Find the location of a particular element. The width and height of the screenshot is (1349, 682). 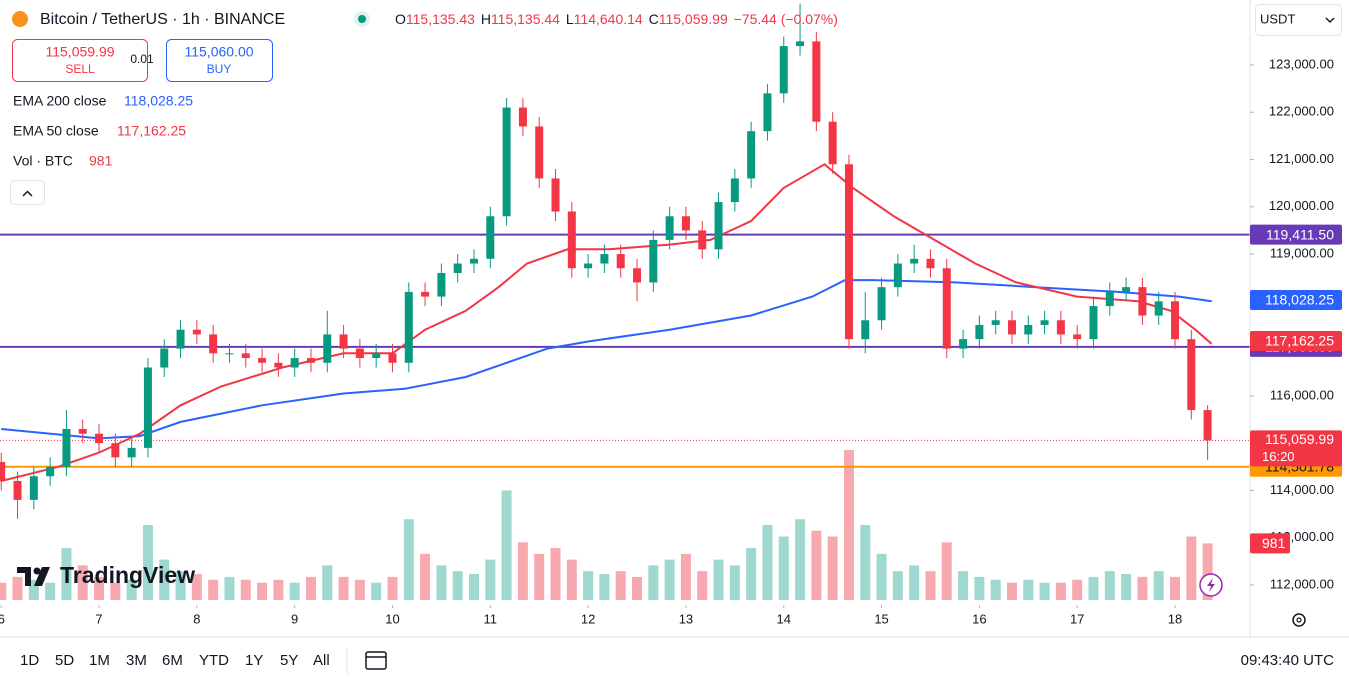

range-button: YTD is located at coordinates (214, 660).